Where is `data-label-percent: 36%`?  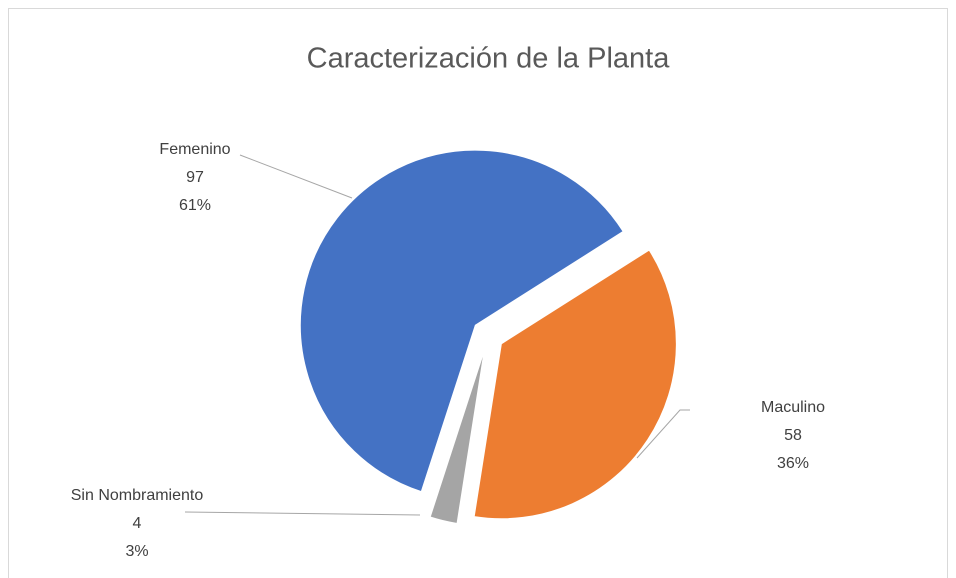
data-label-percent: 36% is located at coordinates (793, 463).